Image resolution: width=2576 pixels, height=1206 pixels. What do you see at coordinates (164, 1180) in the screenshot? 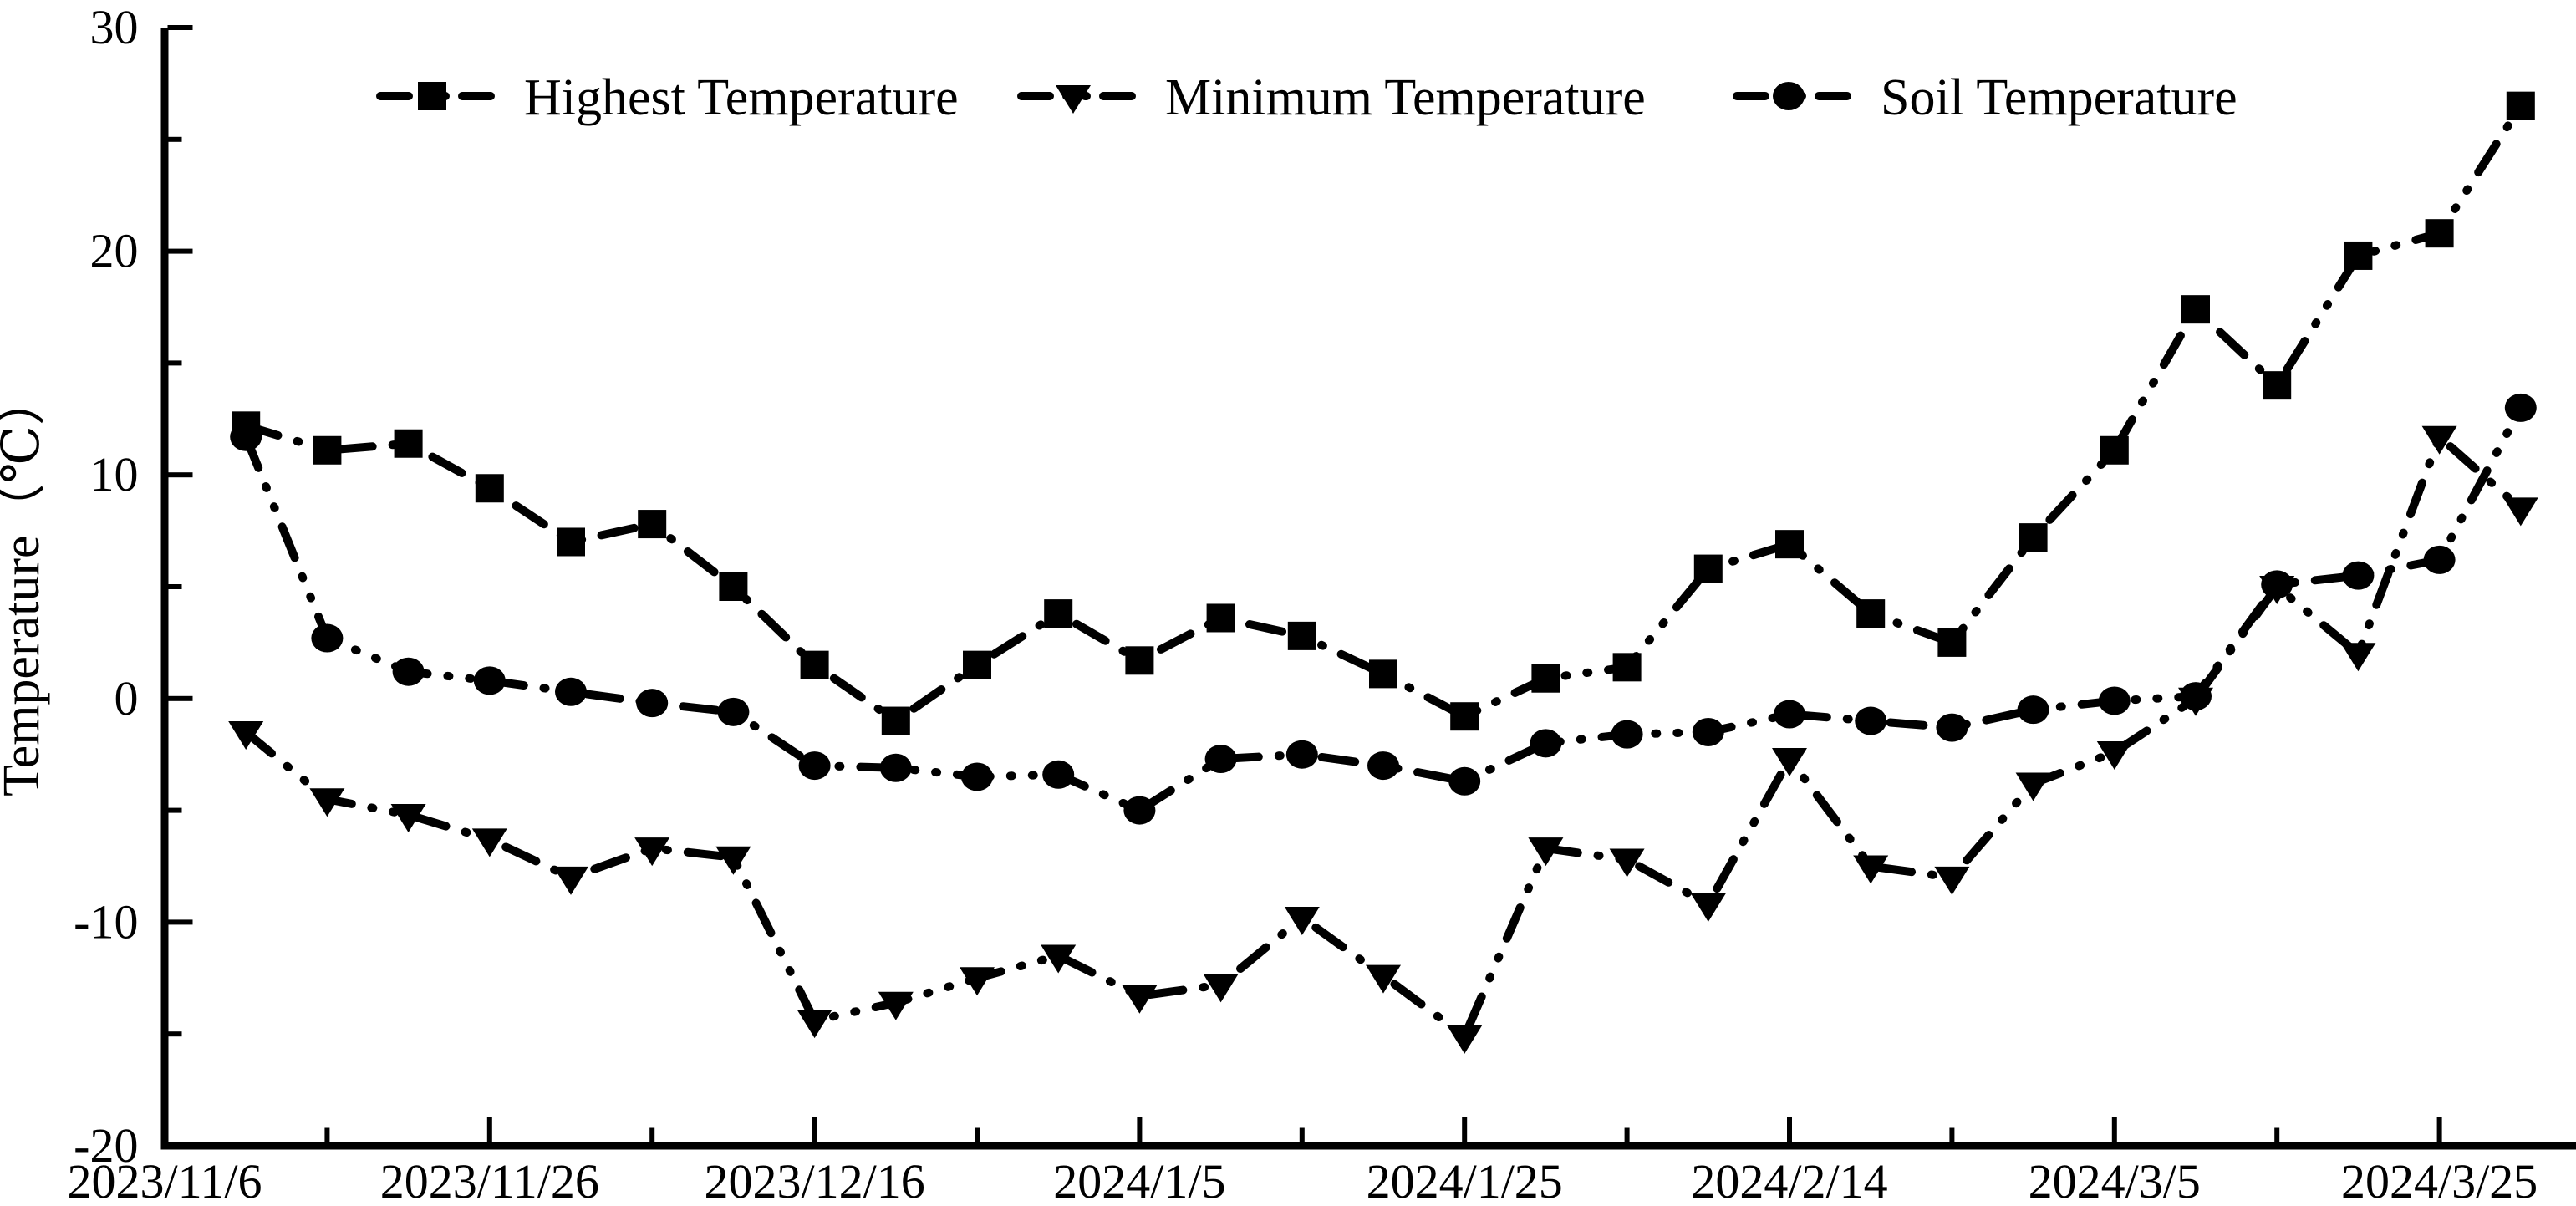
I see `x-tick-label: 2023/11/6` at bounding box center [164, 1180].